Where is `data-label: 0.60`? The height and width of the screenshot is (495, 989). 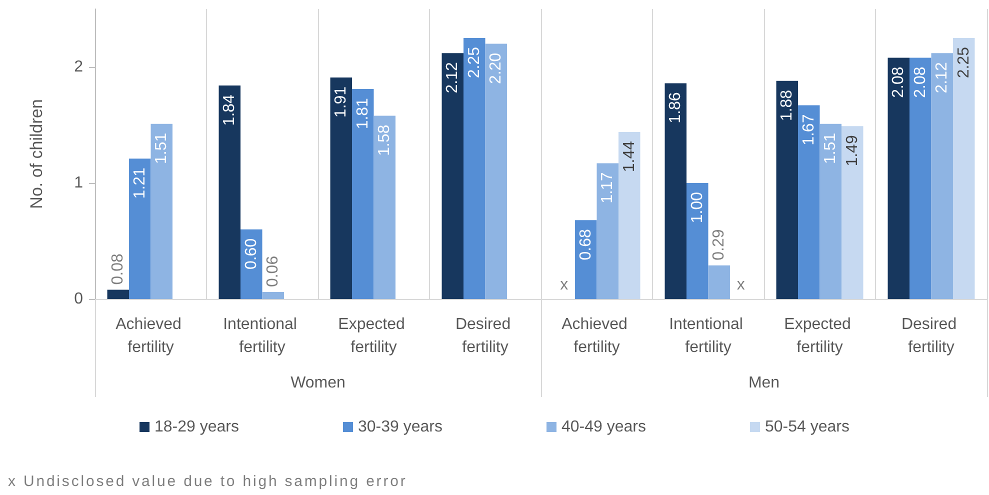
data-label: 0.60 is located at coordinates (251, 254).